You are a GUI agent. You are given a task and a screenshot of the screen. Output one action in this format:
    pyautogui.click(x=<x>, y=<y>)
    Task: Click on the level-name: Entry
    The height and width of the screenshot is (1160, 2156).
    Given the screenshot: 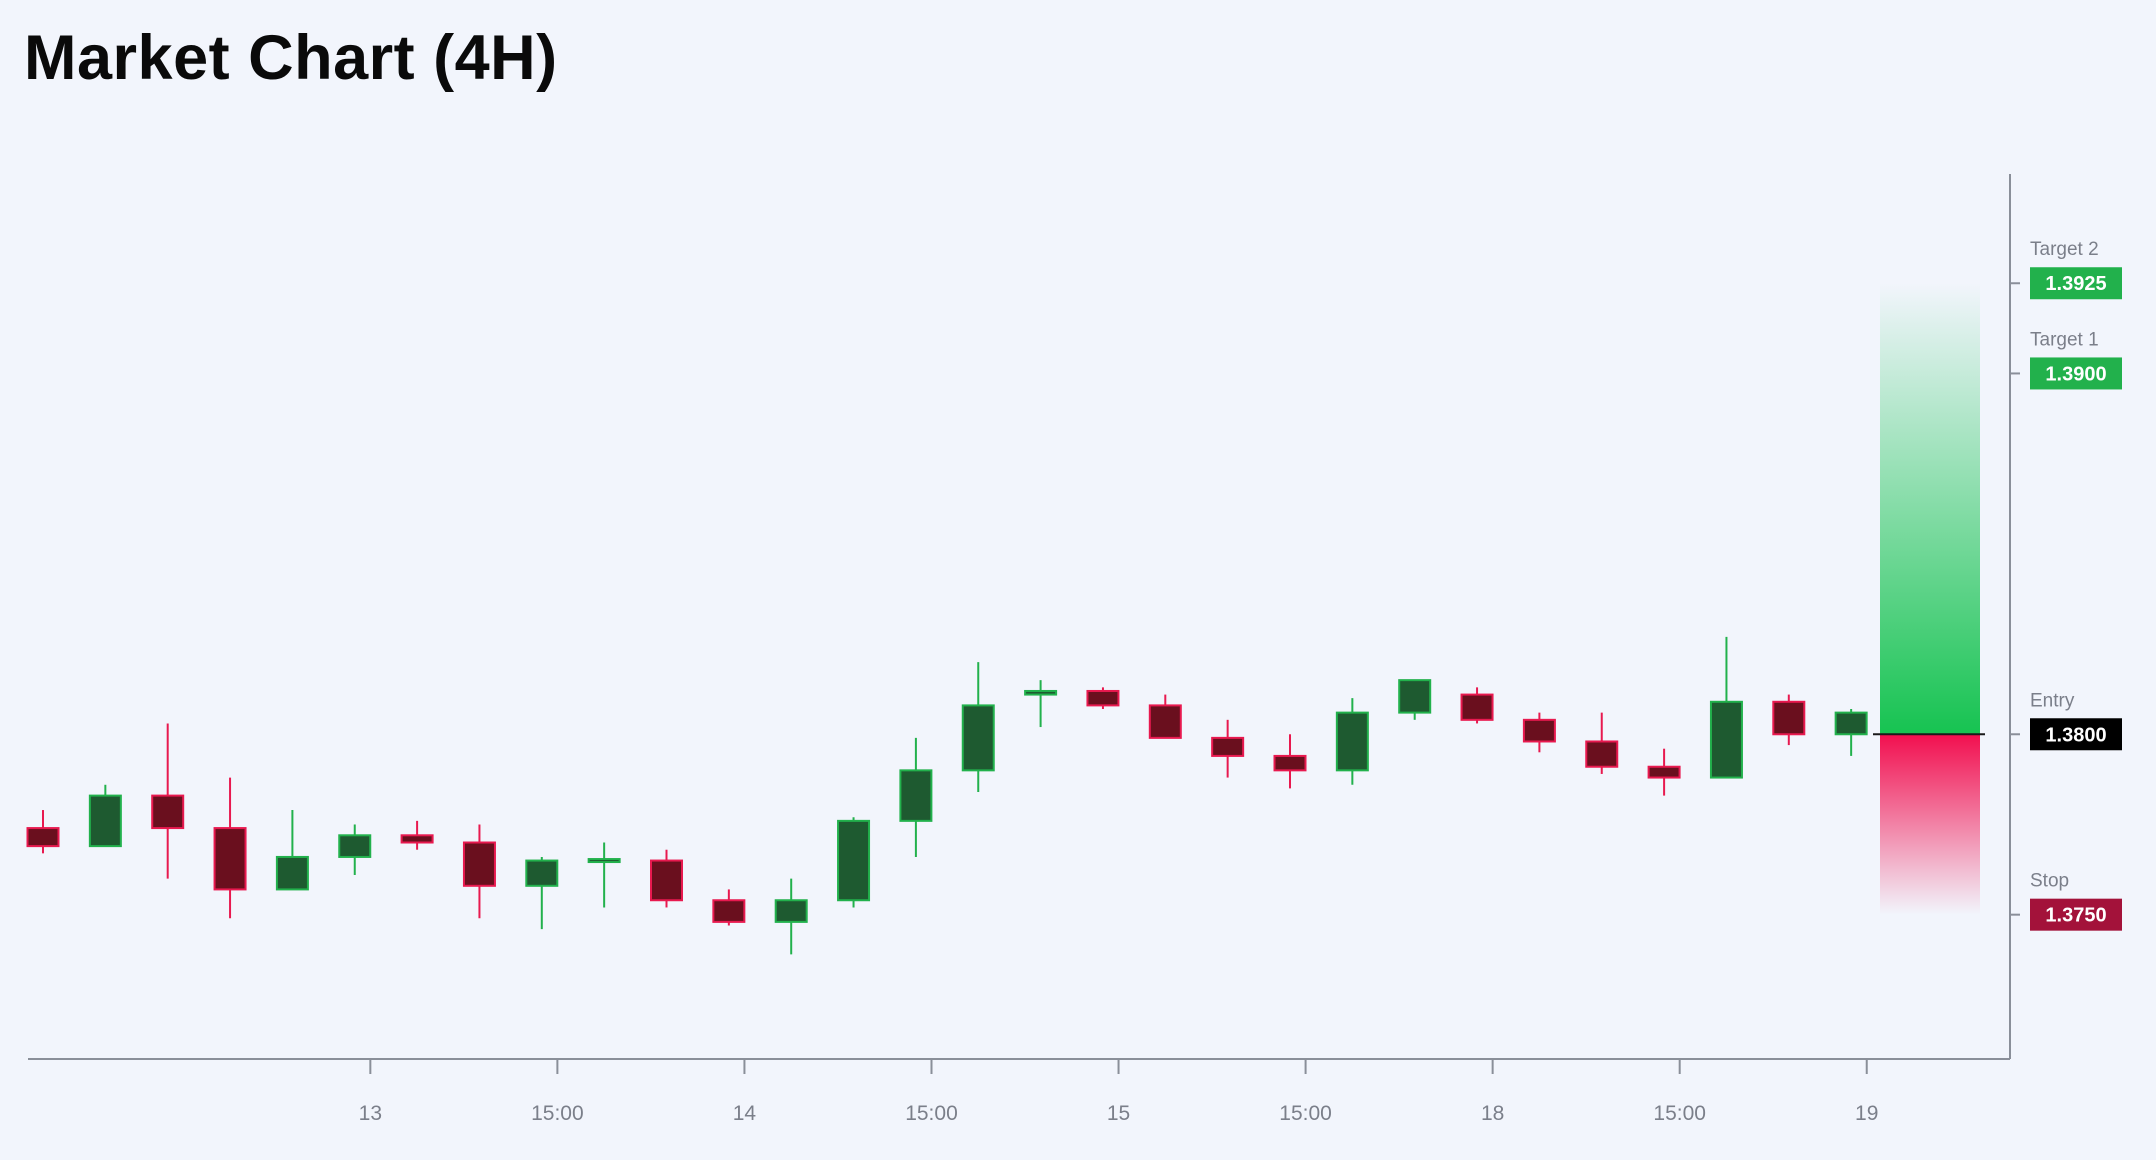 What is the action you would take?
    pyautogui.click(x=2052, y=700)
    